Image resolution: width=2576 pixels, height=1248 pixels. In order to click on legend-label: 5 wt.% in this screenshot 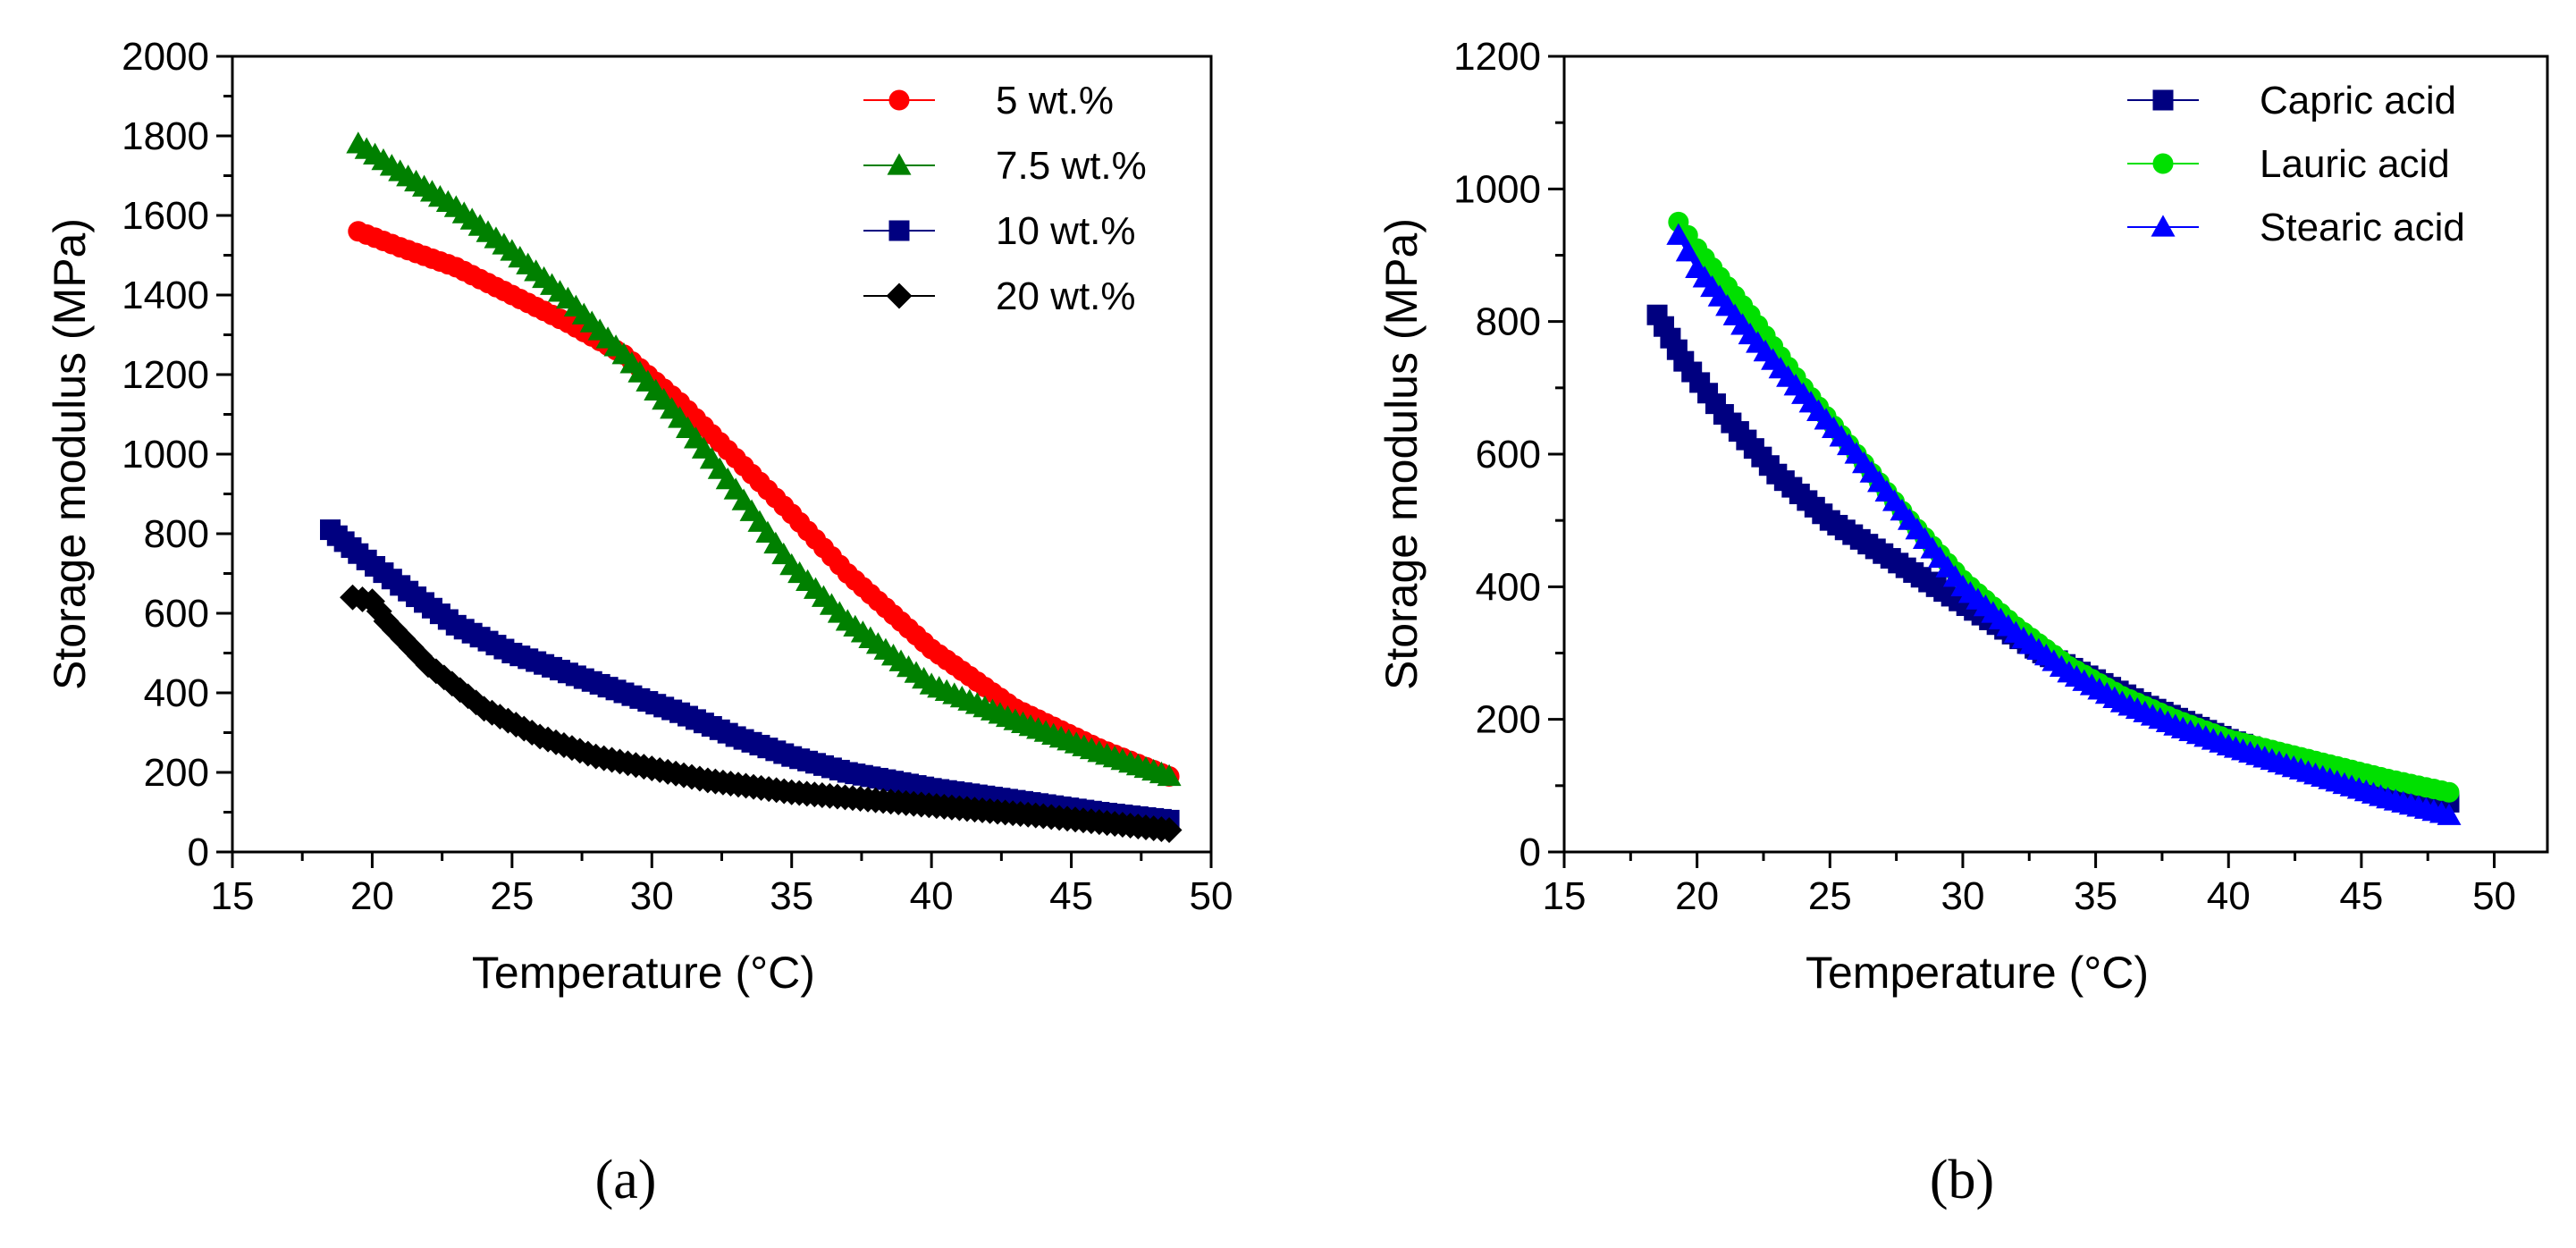, I will do `click(1055, 100)`.